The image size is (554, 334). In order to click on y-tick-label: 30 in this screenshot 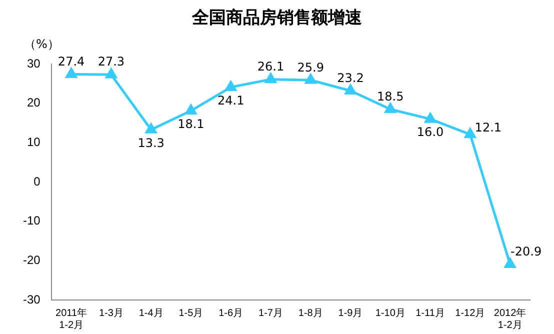, I will do `click(33, 63)`.